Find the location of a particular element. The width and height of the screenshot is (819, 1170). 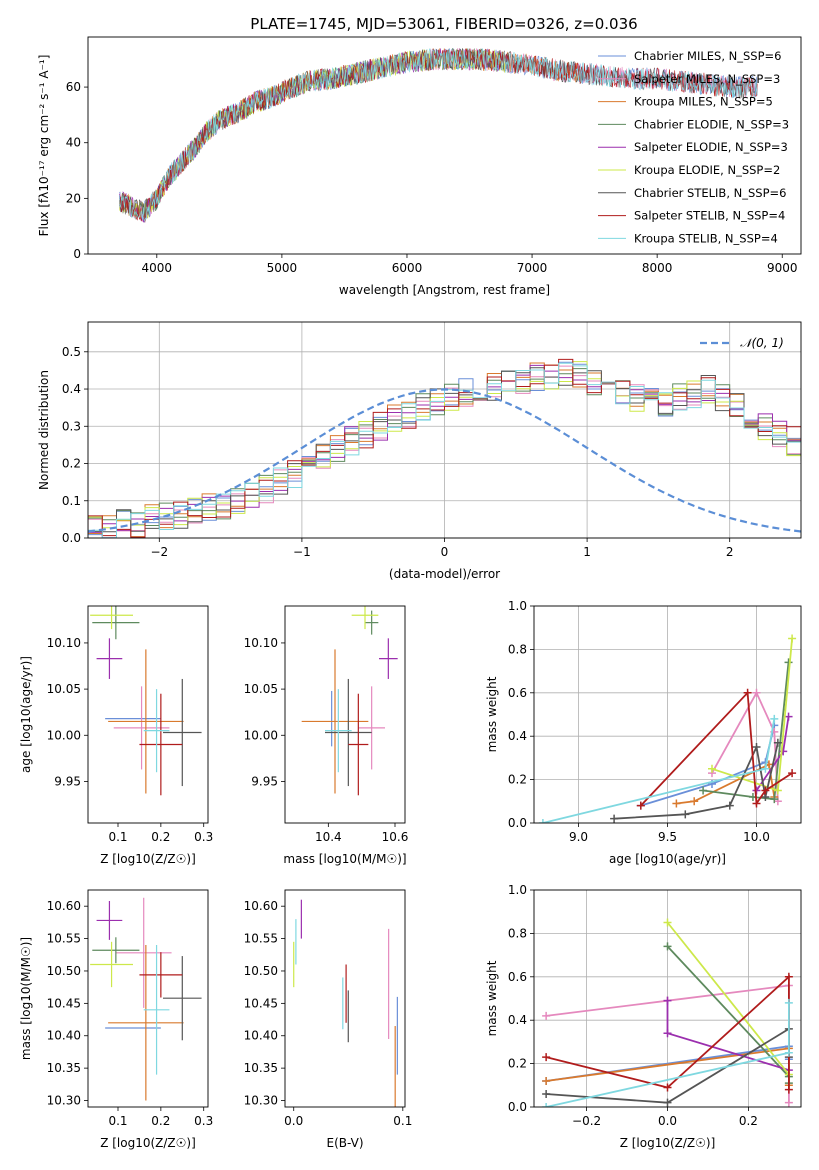

y-tick-label: 0 is located at coordinates (77, 254).